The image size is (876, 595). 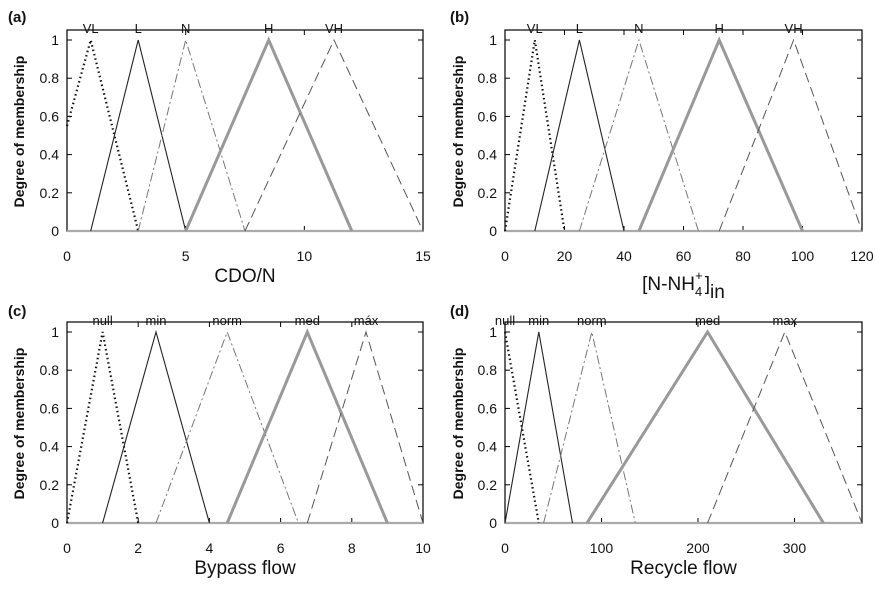 I want to click on x-tick-label: 300, so click(x=795, y=548).